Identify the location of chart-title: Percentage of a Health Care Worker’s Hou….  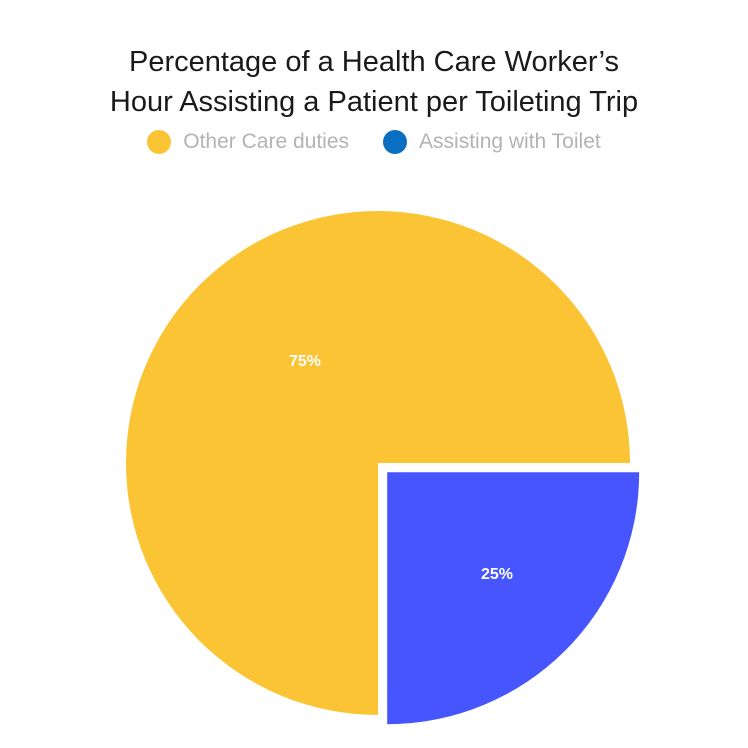
(374, 82).